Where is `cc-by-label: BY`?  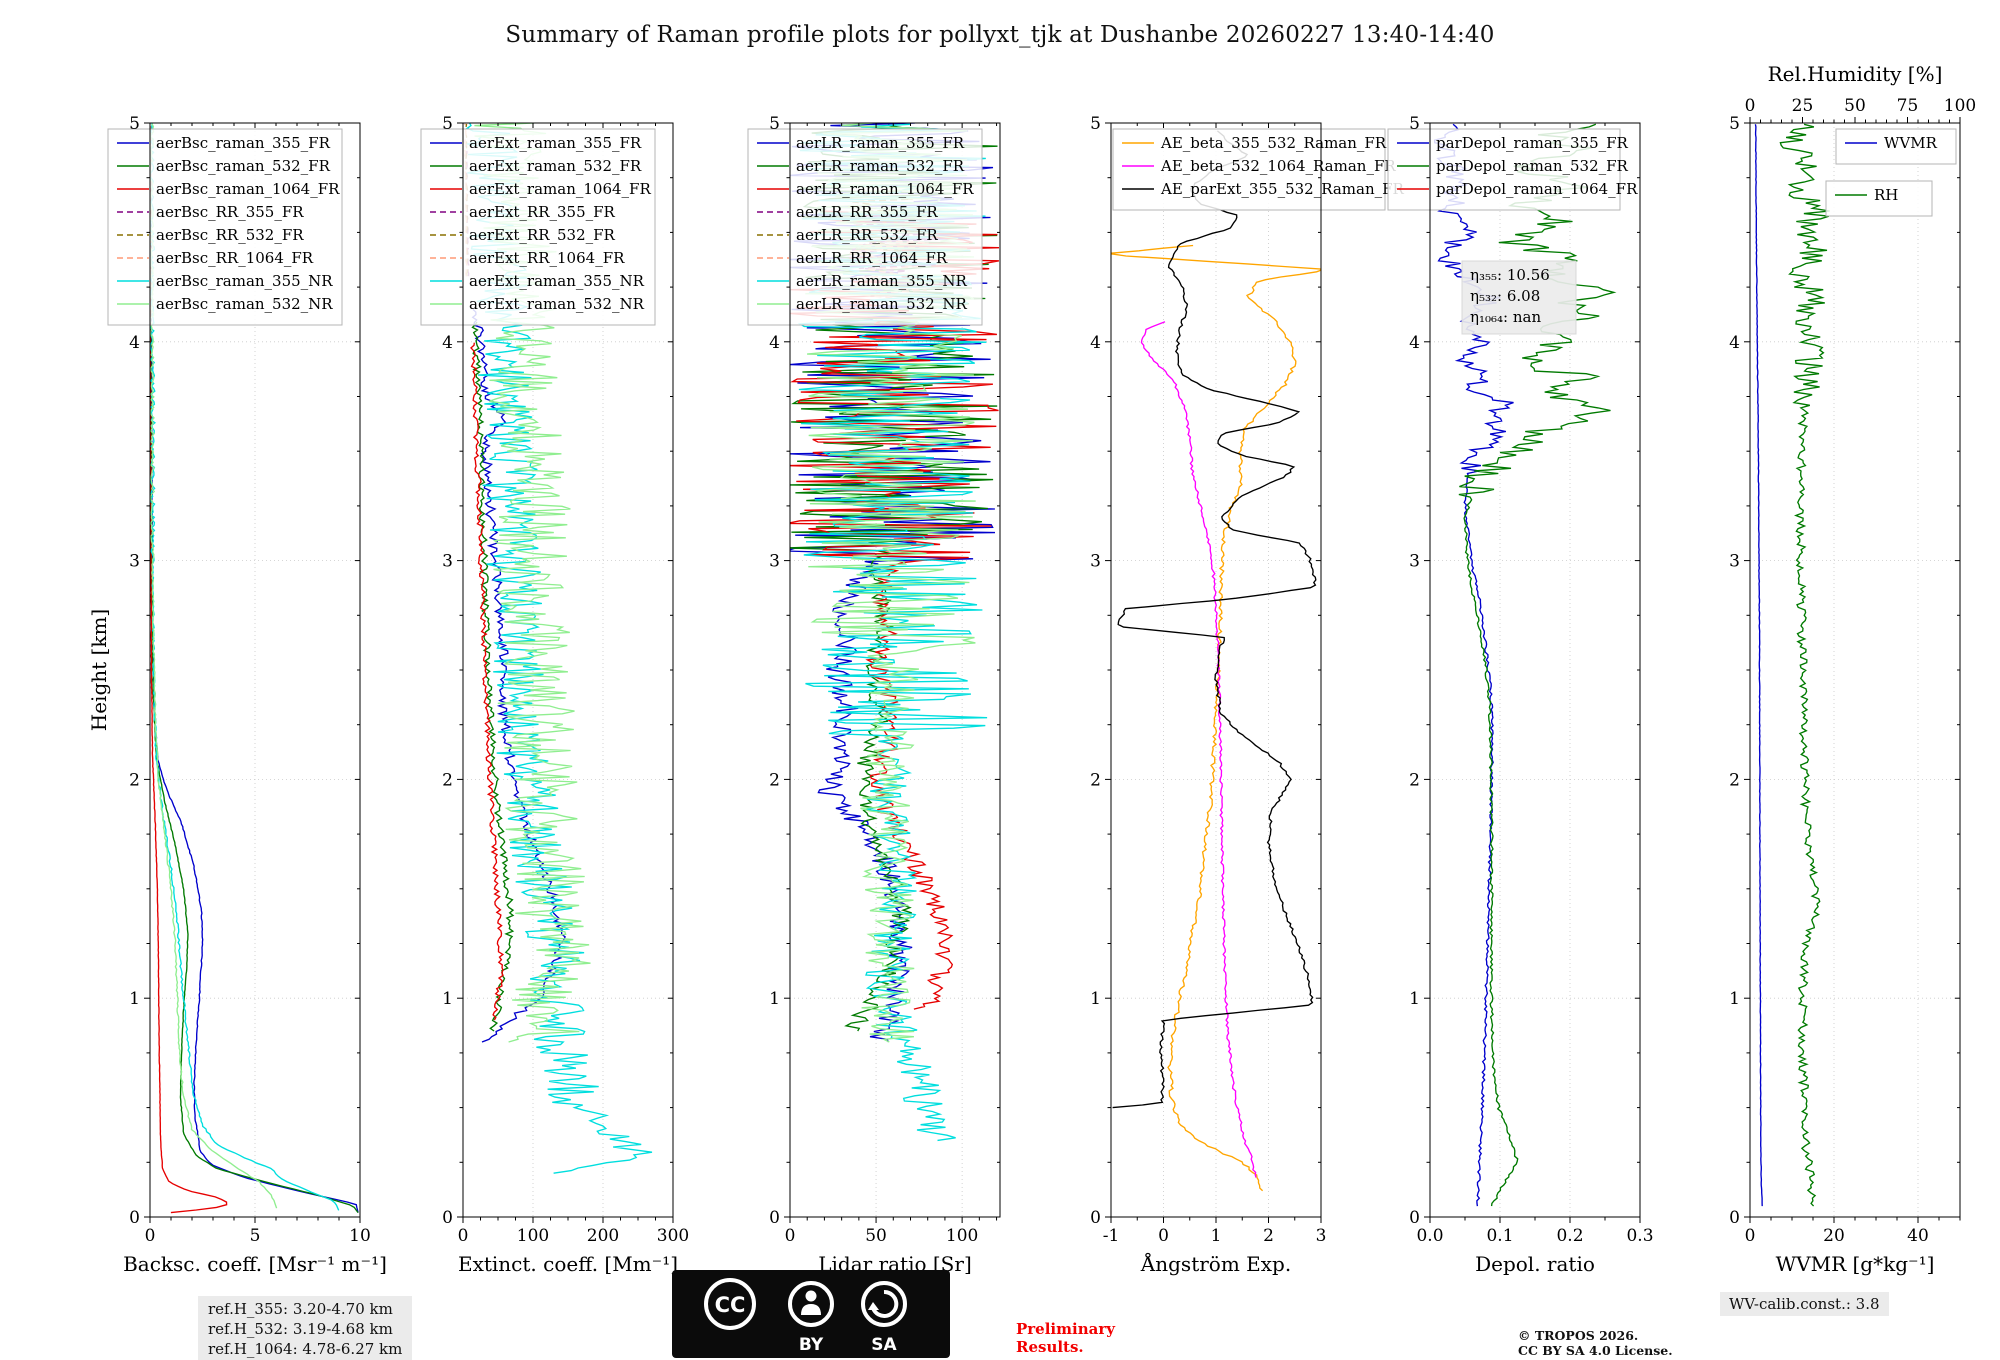 cc-by-label: BY is located at coordinates (811, 1345).